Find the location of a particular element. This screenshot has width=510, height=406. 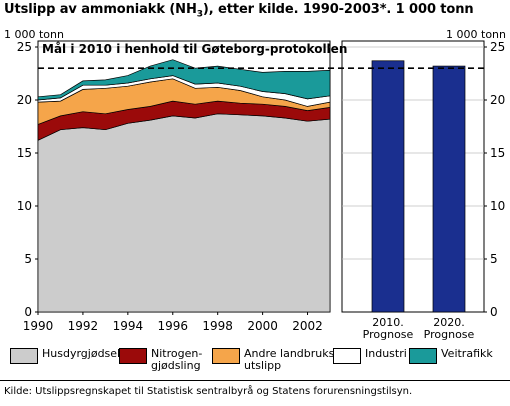

bar-category-label: 2020. is located at coordinates (449, 322).